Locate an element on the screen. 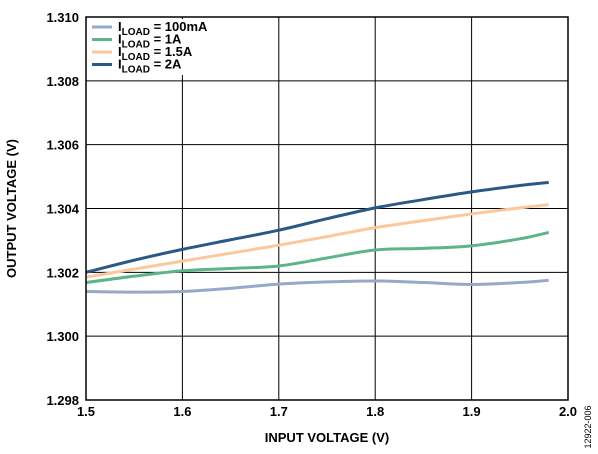  y-tick-label: 1.302 is located at coordinates (62, 272).